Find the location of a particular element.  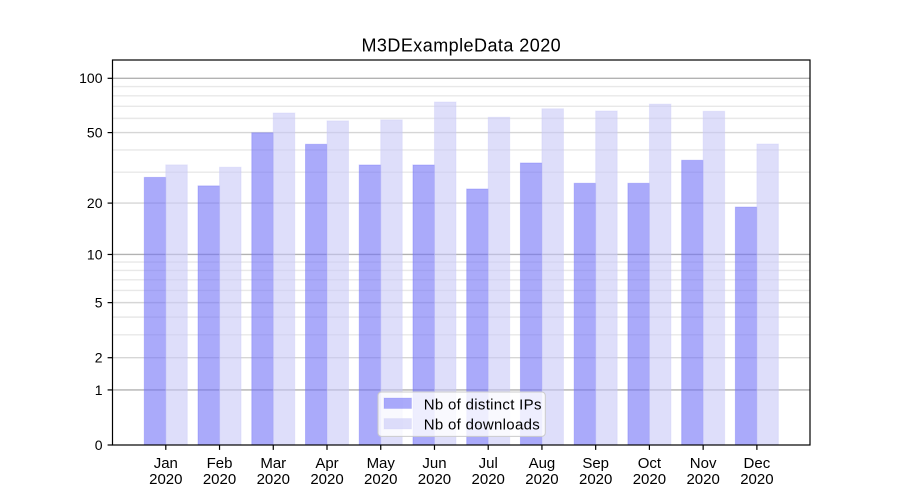

svg-text: 100 is located at coordinates (91, 78).